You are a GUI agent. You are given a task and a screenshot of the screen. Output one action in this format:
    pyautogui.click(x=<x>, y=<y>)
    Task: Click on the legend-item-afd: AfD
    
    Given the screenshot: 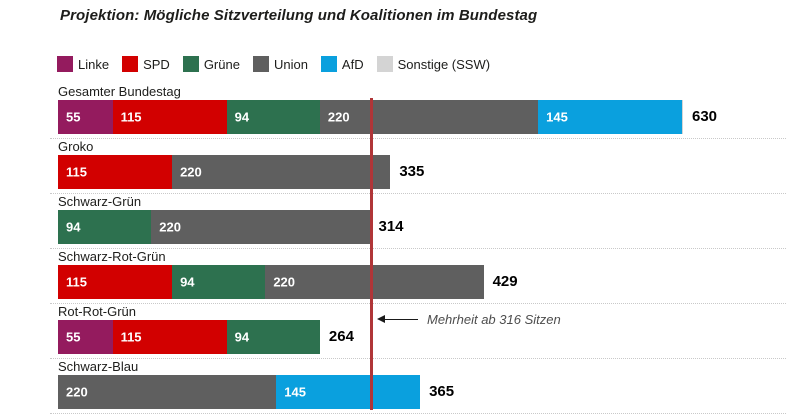 What is the action you would take?
    pyautogui.click(x=342, y=64)
    